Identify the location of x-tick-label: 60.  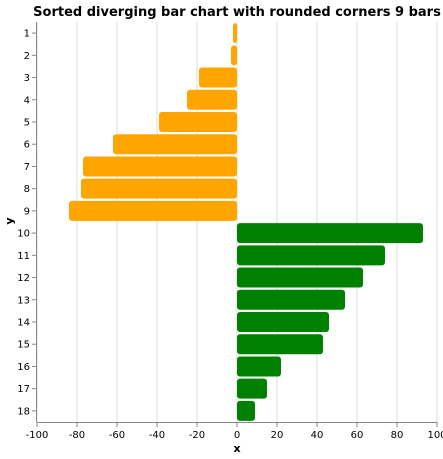
(357, 435).